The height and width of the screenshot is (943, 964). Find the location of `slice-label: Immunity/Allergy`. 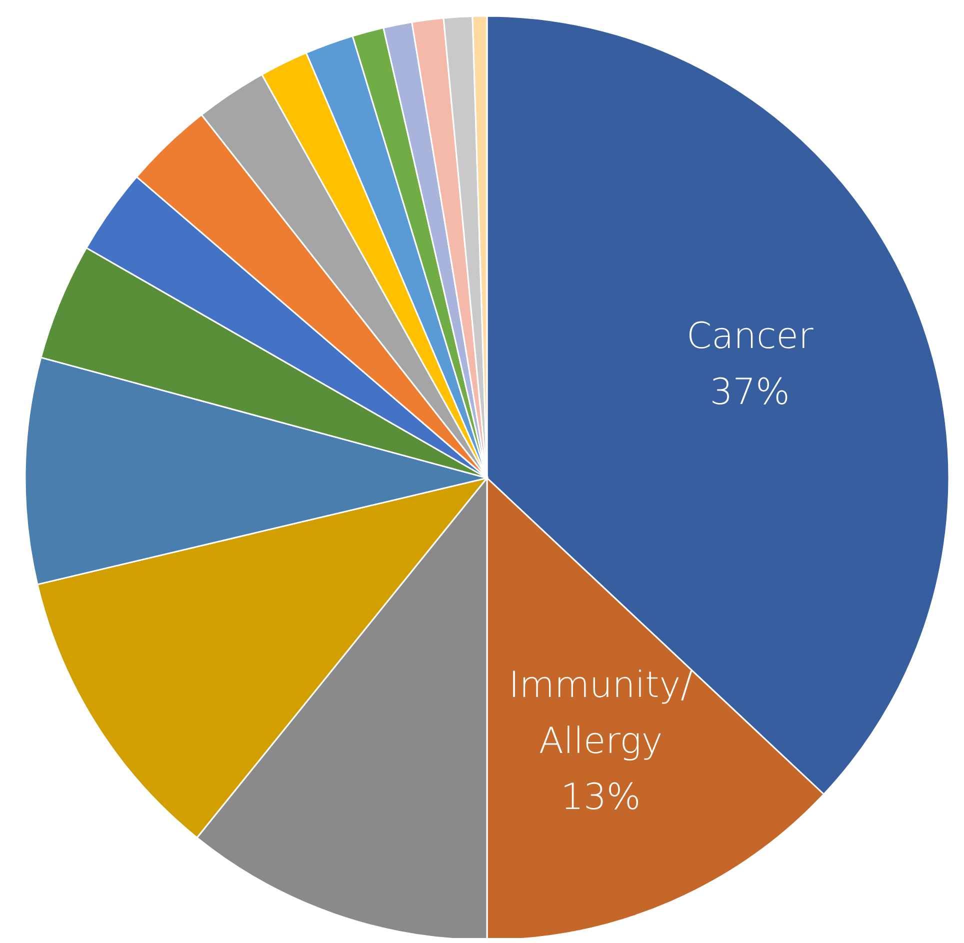

slice-label: Immunity/Allergy is located at coordinates (600, 713).